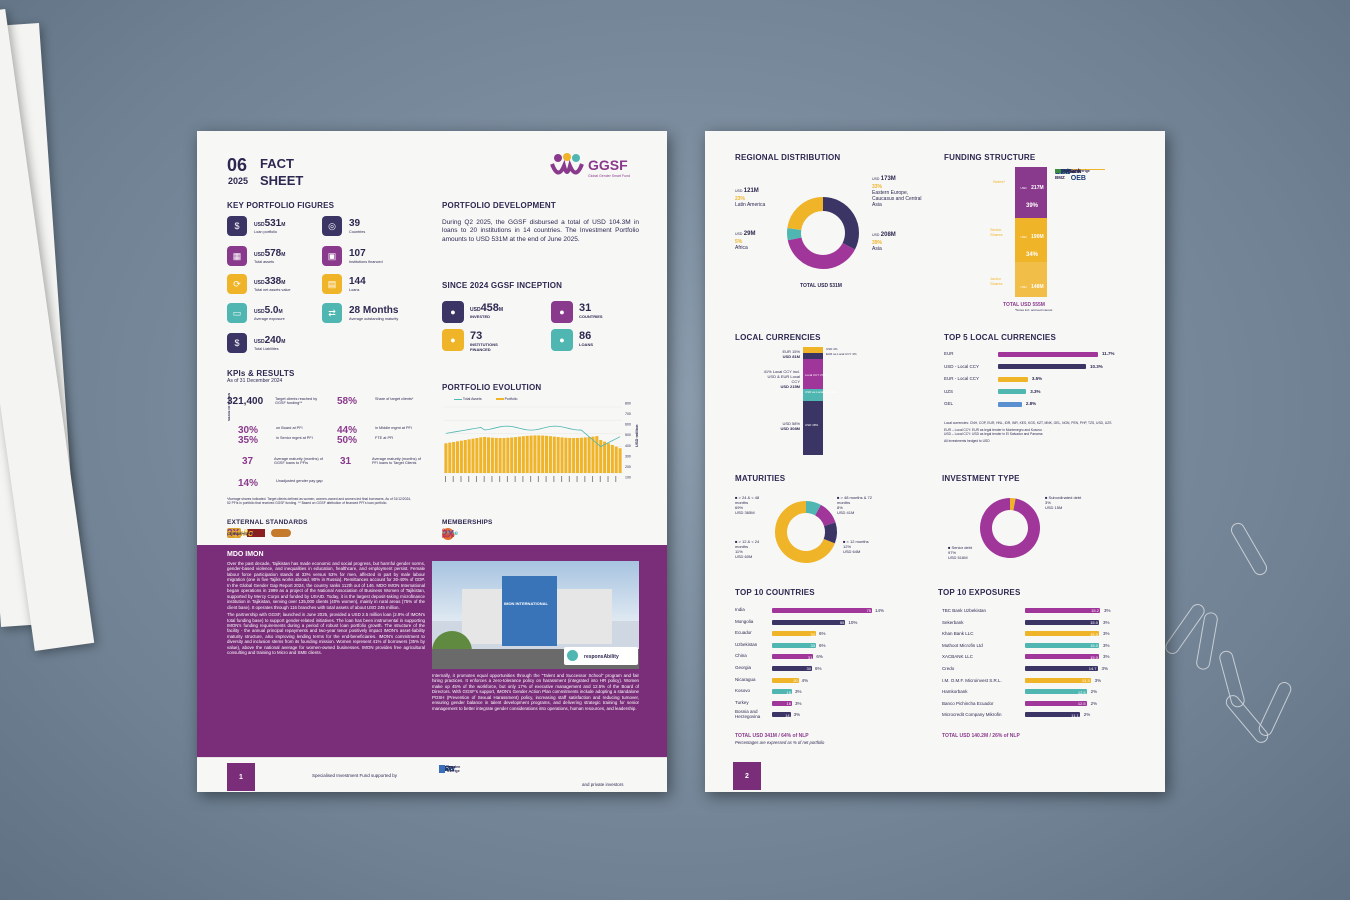 The width and height of the screenshot is (1350, 900). What do you see at coordinates (628, 414) in the screenshot?
I see `evolution-tick: 700` at bounding box center [628, 414].